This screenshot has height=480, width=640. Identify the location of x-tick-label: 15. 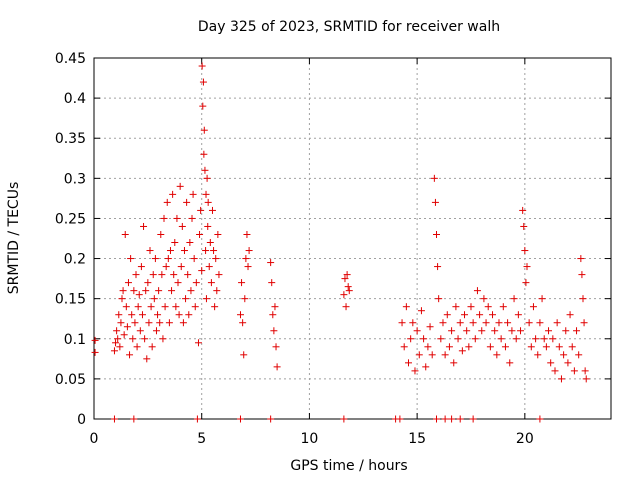
(417, 439).